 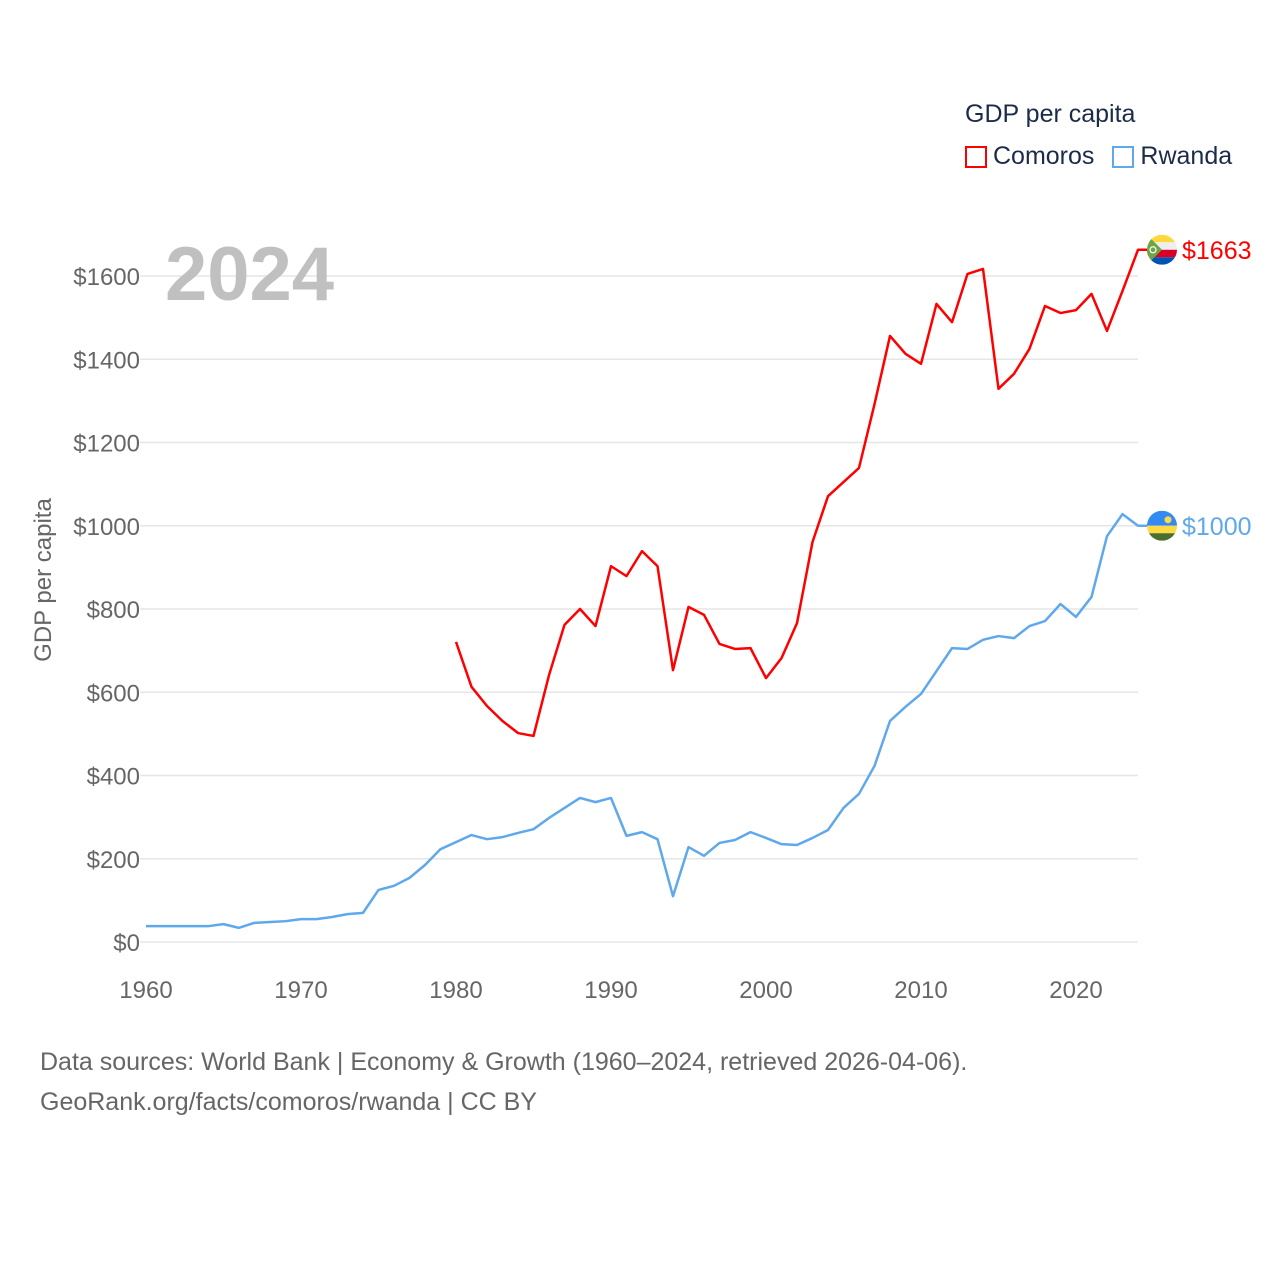 What do you see at coordinates (610, 990) in the screenshot?
I see `x-tick-label: 1990` at bounding box center [610, 990].